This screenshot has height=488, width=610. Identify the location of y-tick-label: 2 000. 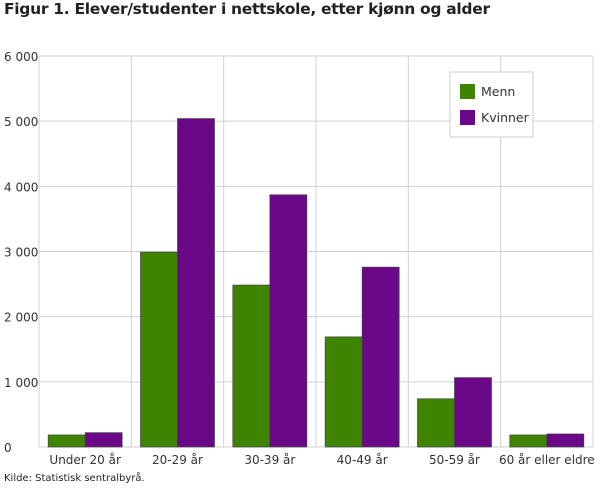
(21, 318).